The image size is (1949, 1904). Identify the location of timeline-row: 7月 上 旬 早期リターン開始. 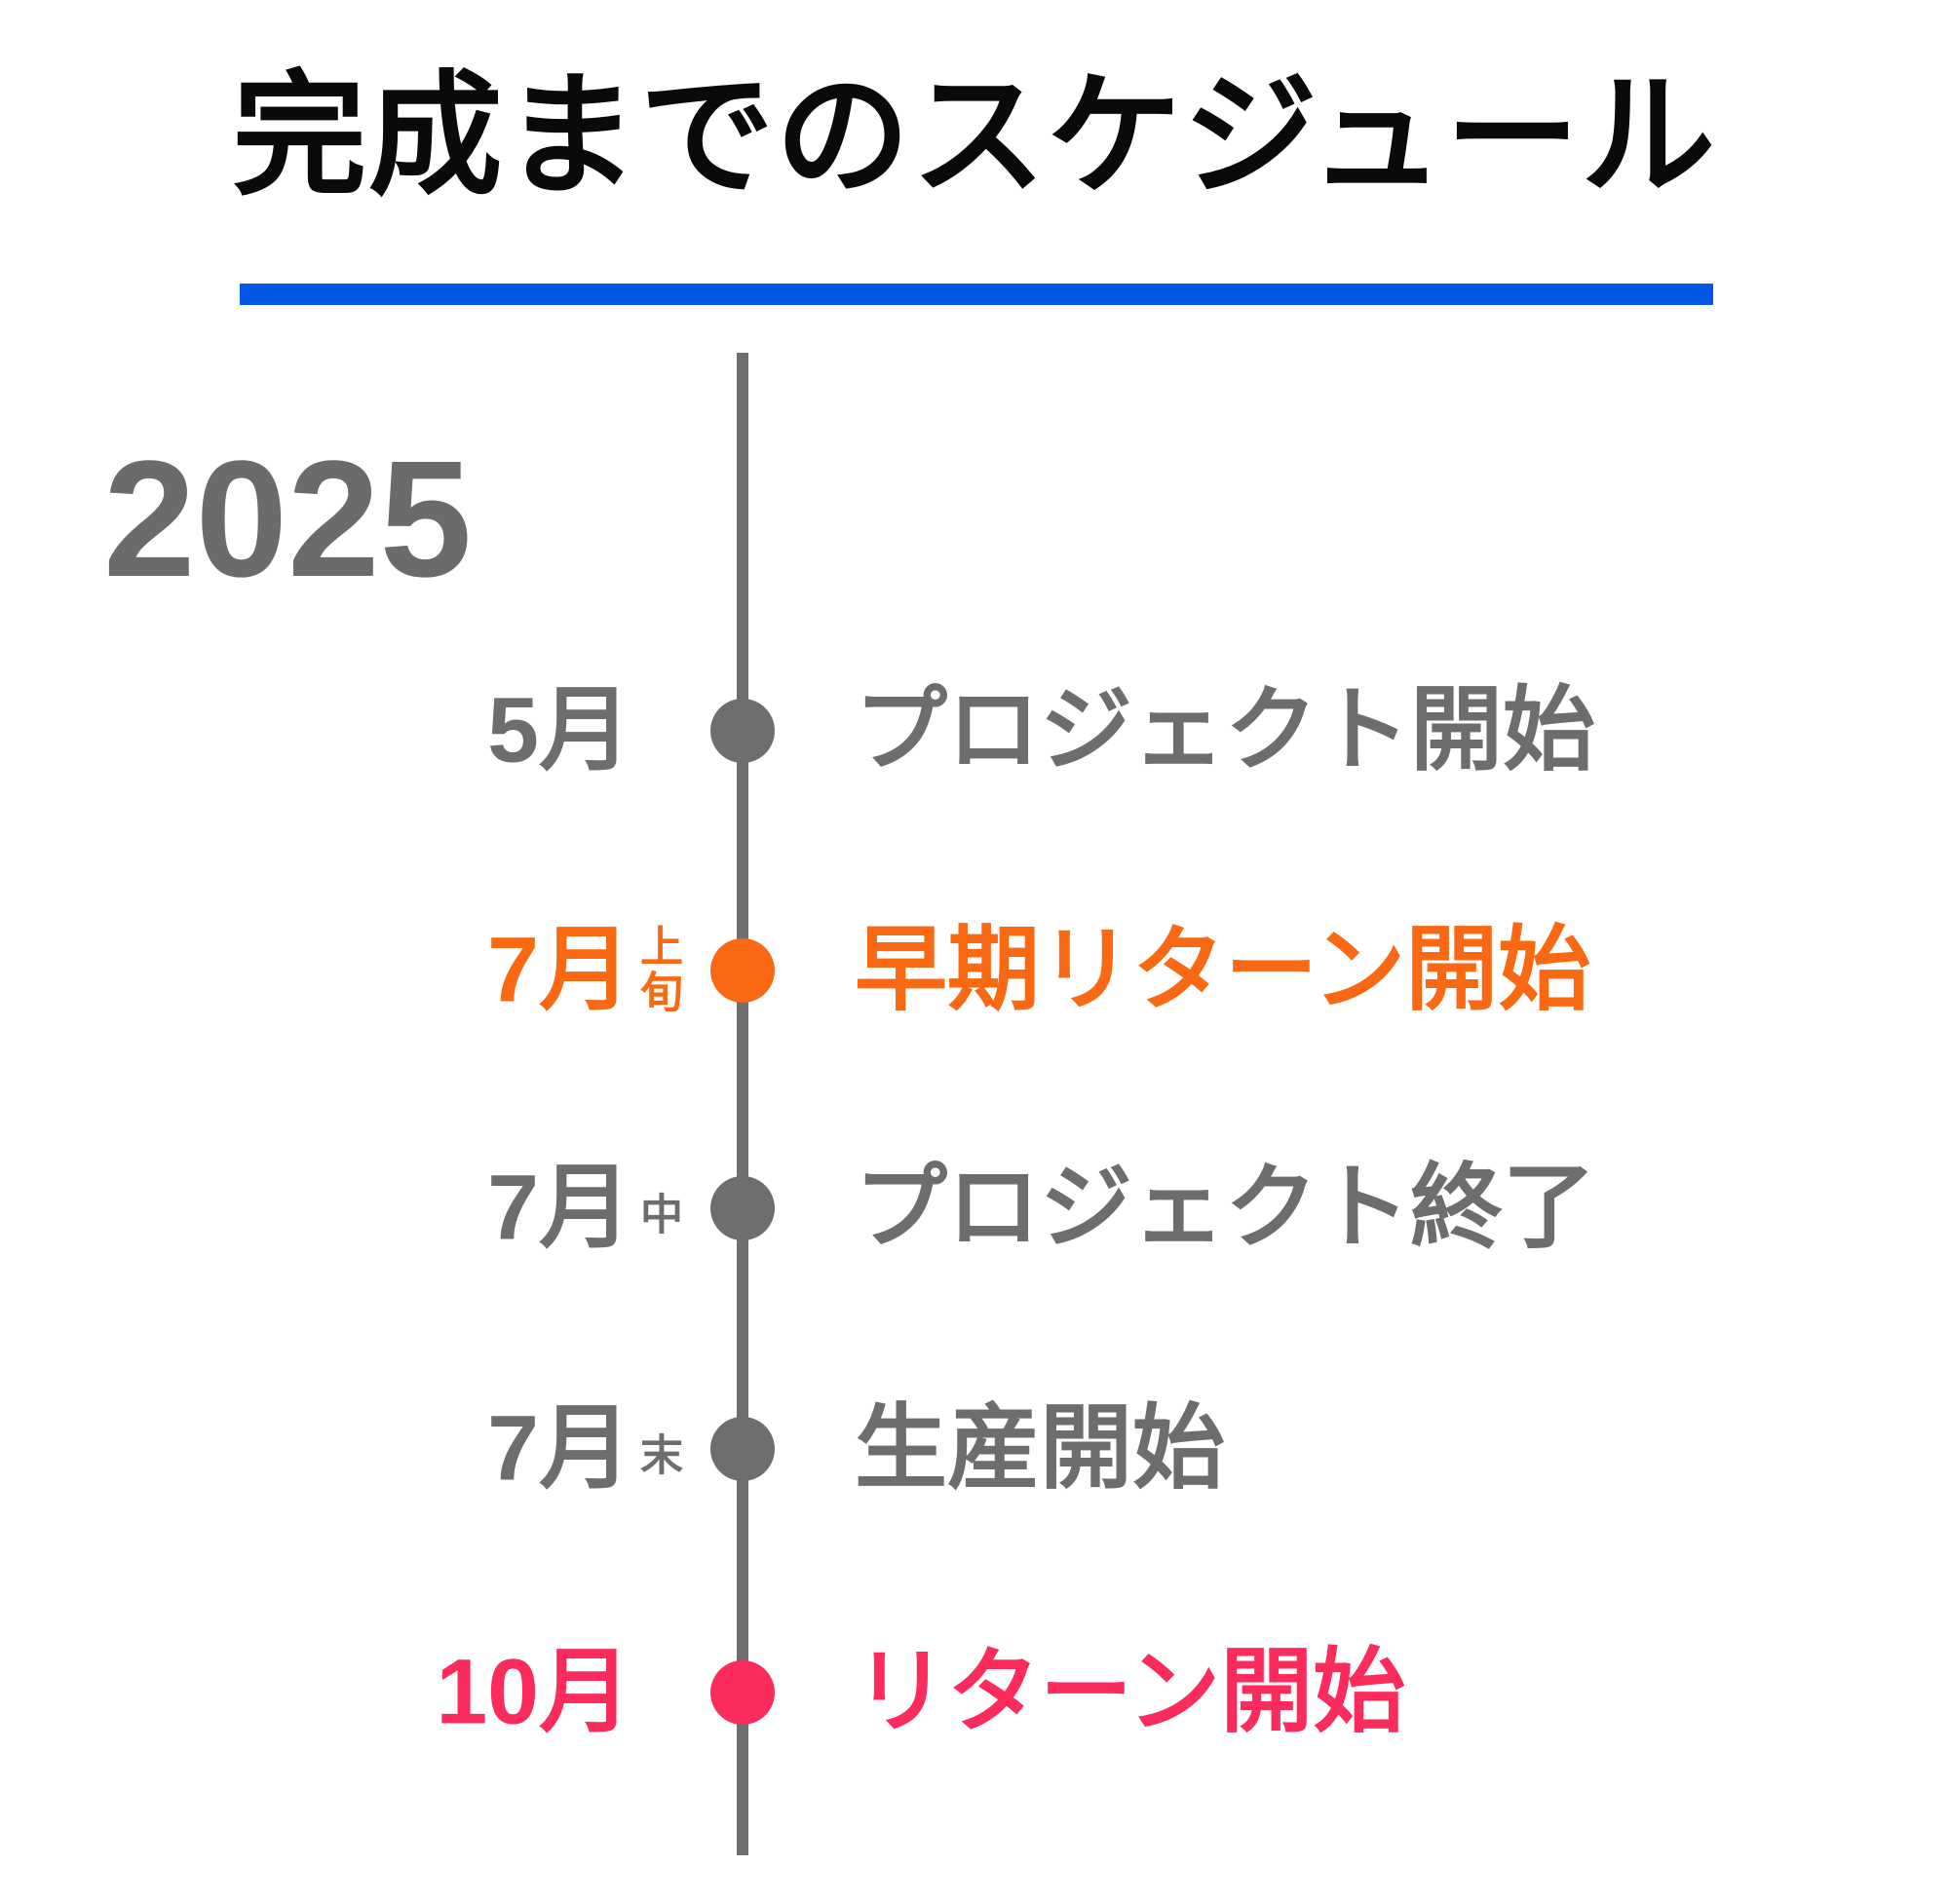
(974, 970).